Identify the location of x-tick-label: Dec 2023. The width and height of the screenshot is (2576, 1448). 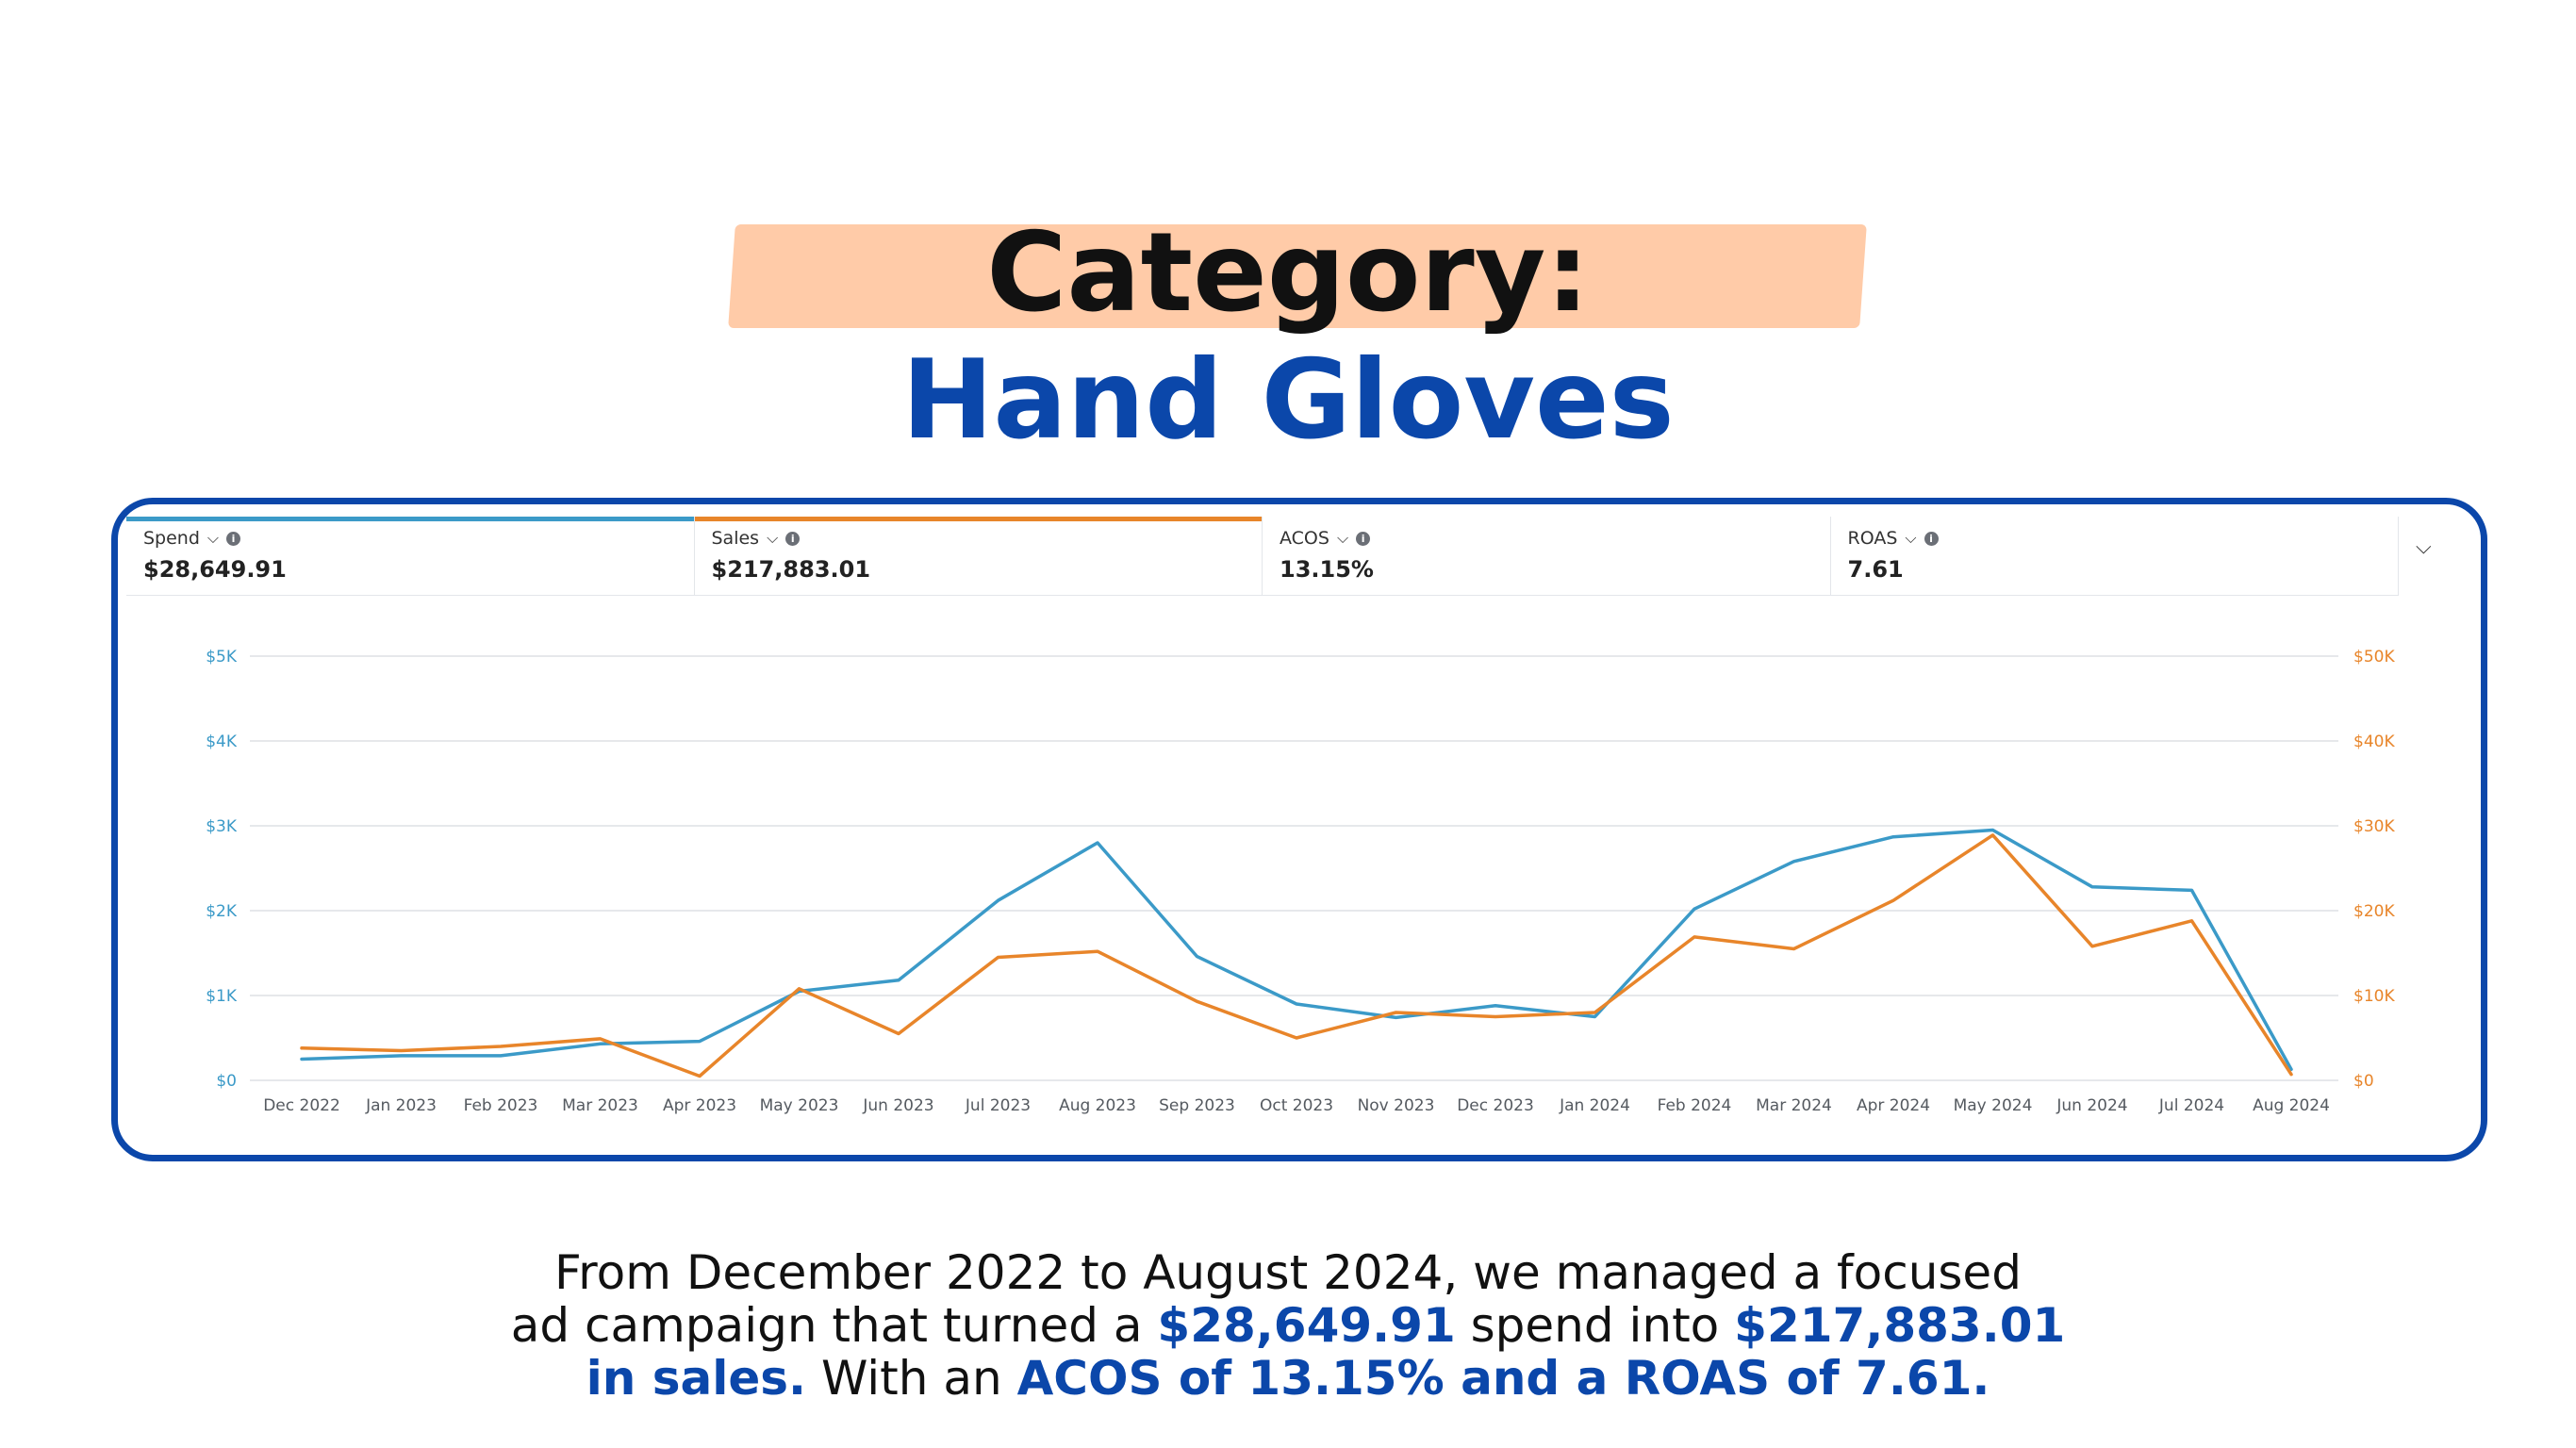
(1495, 1105).